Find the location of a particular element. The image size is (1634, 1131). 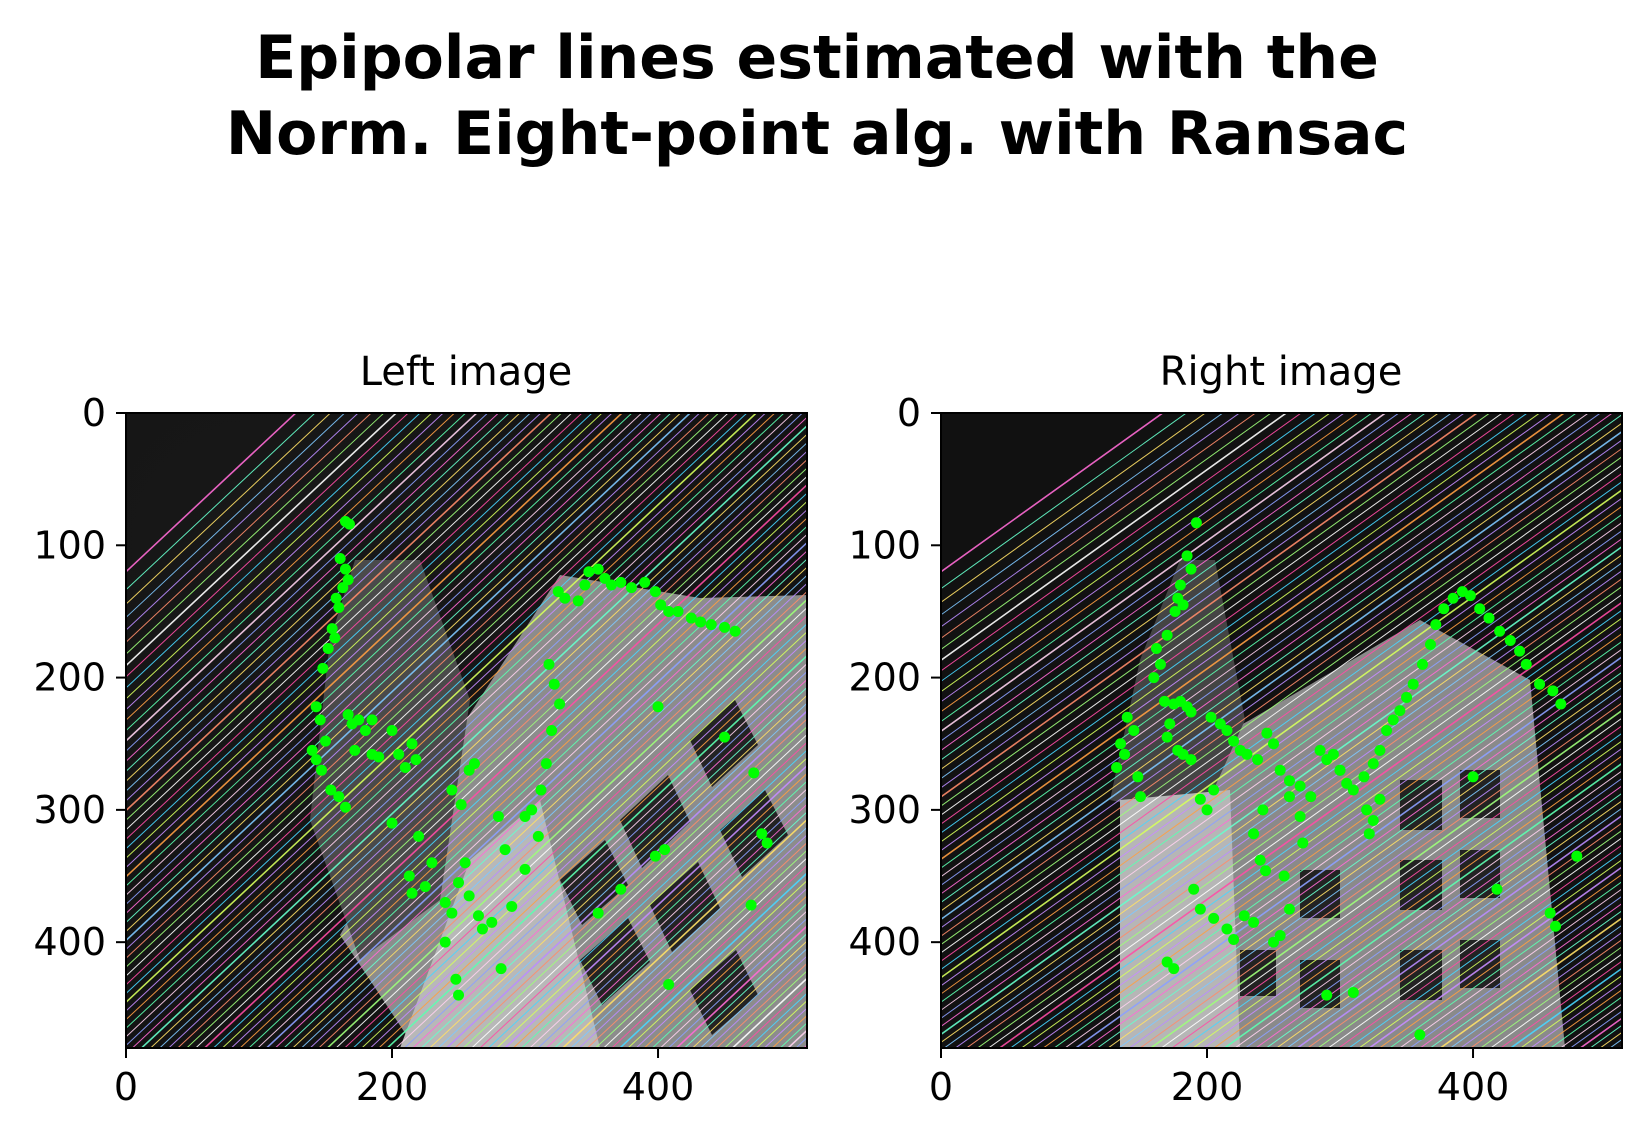

left-feature-points is located at coordinates (539, 758).